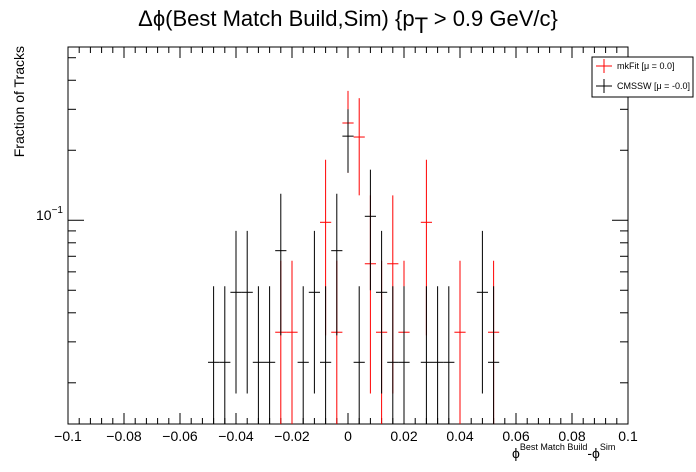 This screenshot has width=696, height=472. What do you see at coordinates (628, 436) in the screenshot?
I see `x-tick-label: 0.1` at bounding box center [628, 436].